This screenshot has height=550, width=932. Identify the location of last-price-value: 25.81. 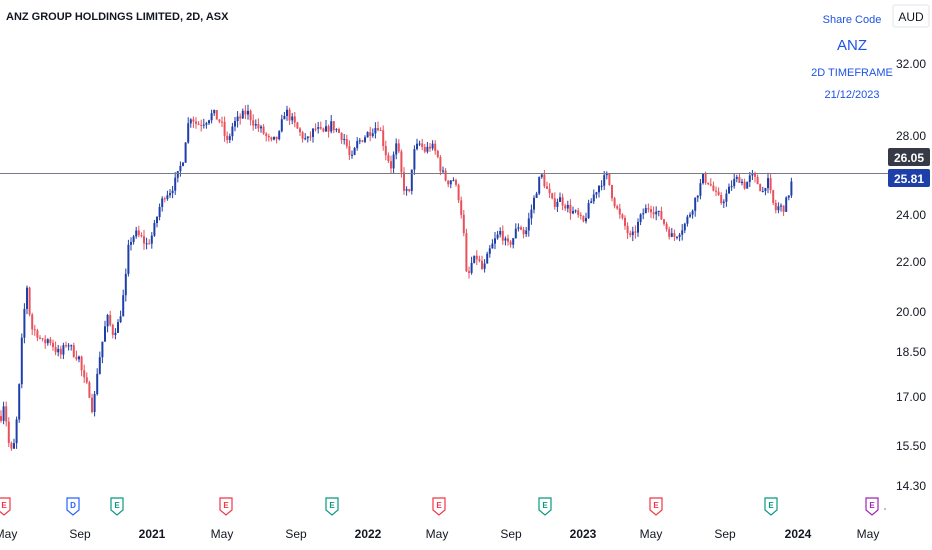
(909, 179).